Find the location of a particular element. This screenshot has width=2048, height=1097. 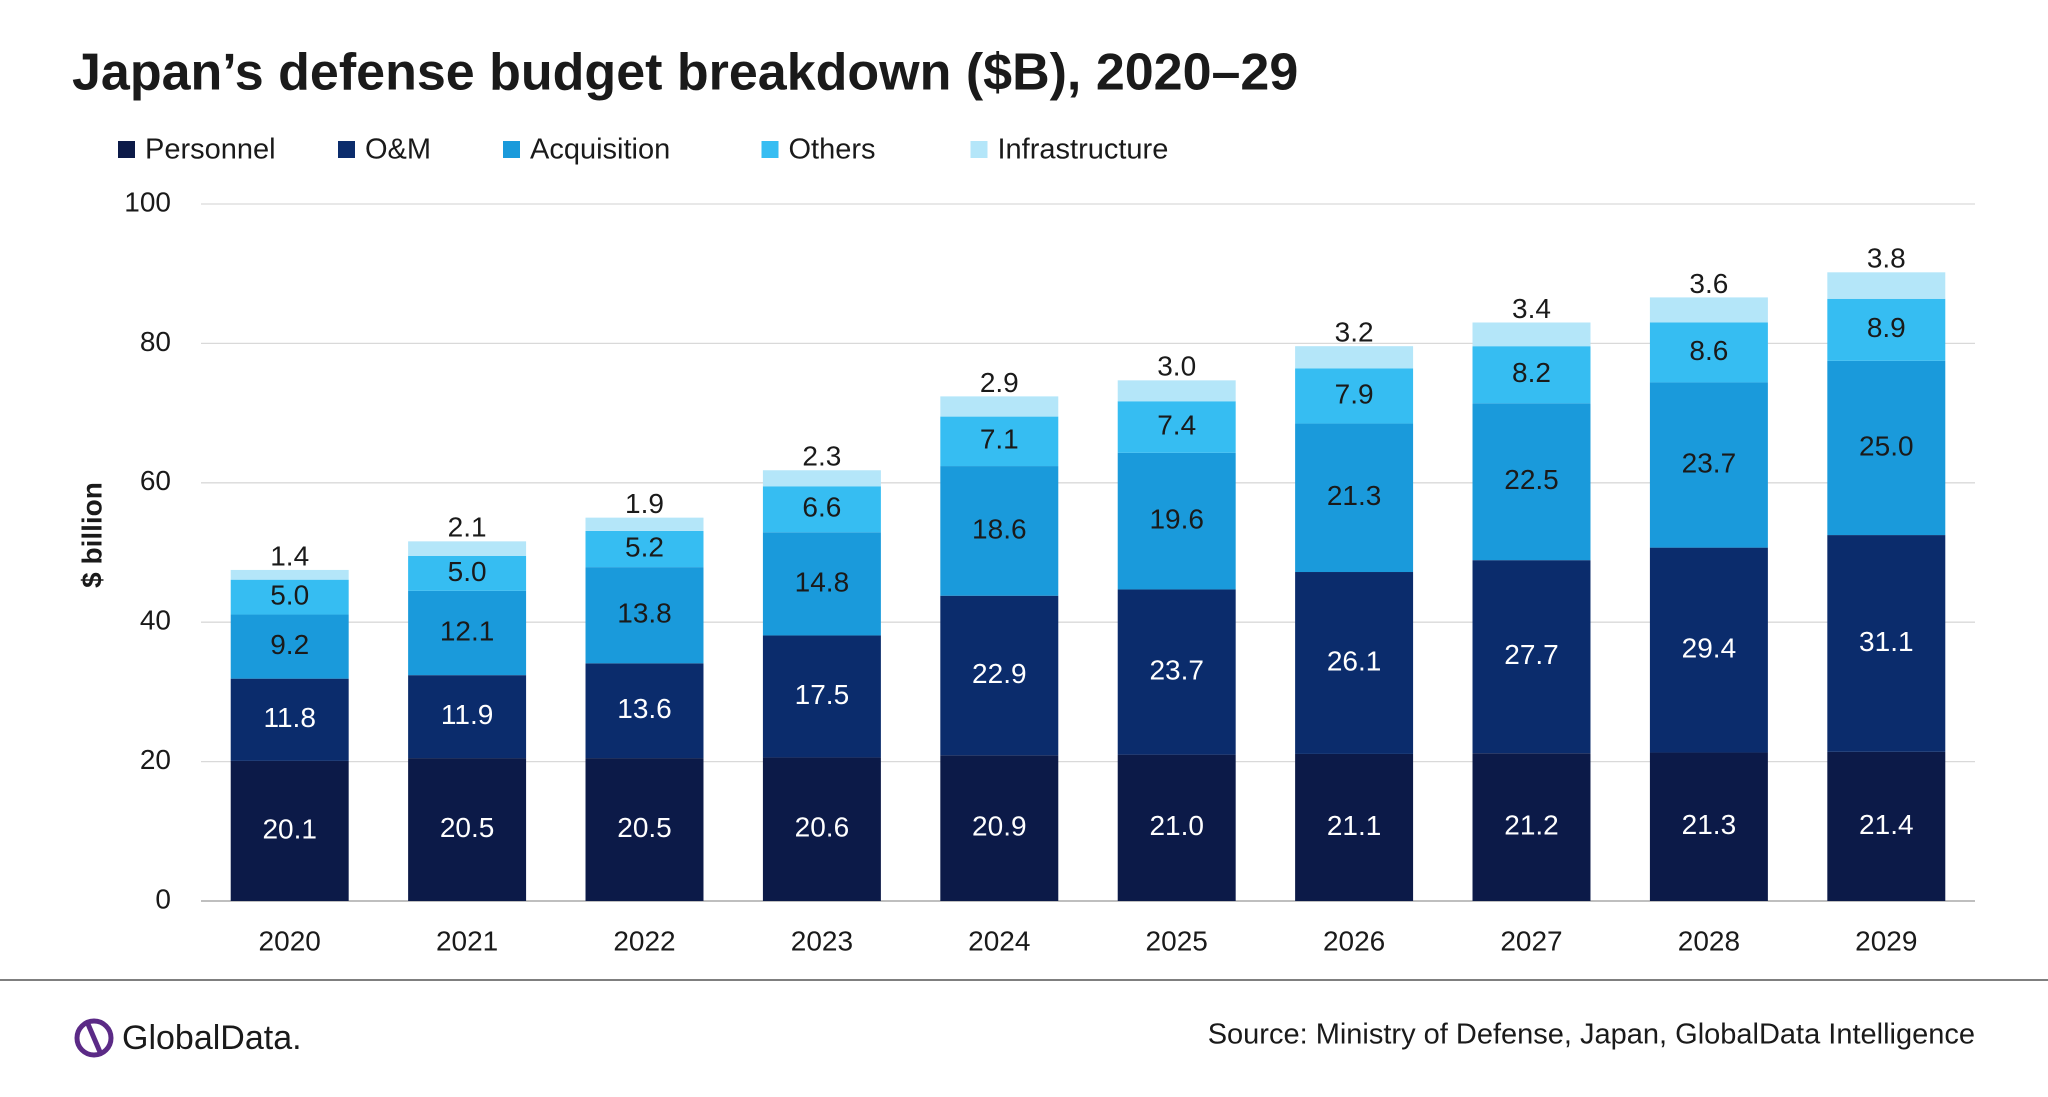

data-label: 13.8 is located at coordinates (644, 613).